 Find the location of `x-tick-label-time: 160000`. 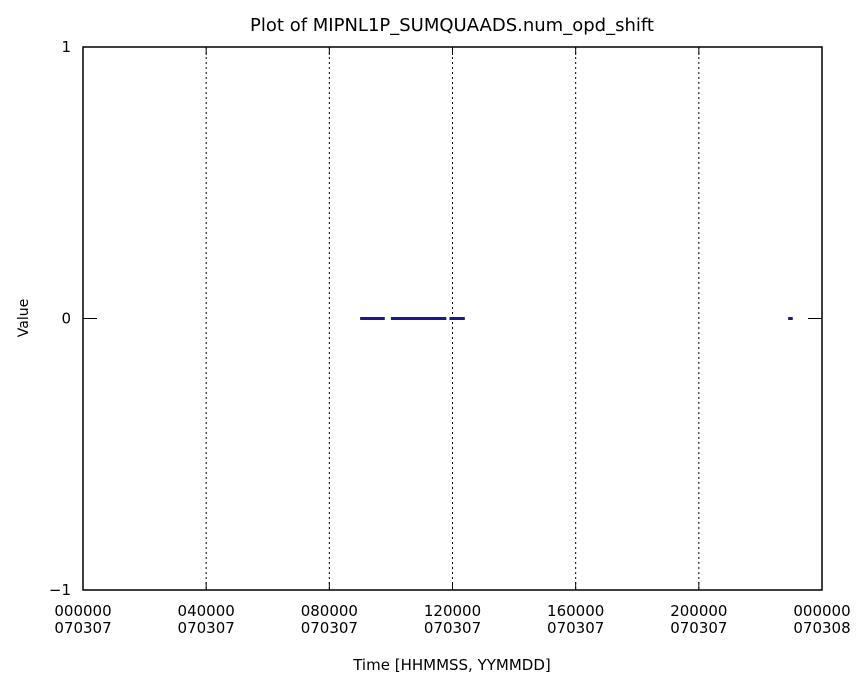

x-tick-label-time: 160000 is located at coordinates (575, 611).